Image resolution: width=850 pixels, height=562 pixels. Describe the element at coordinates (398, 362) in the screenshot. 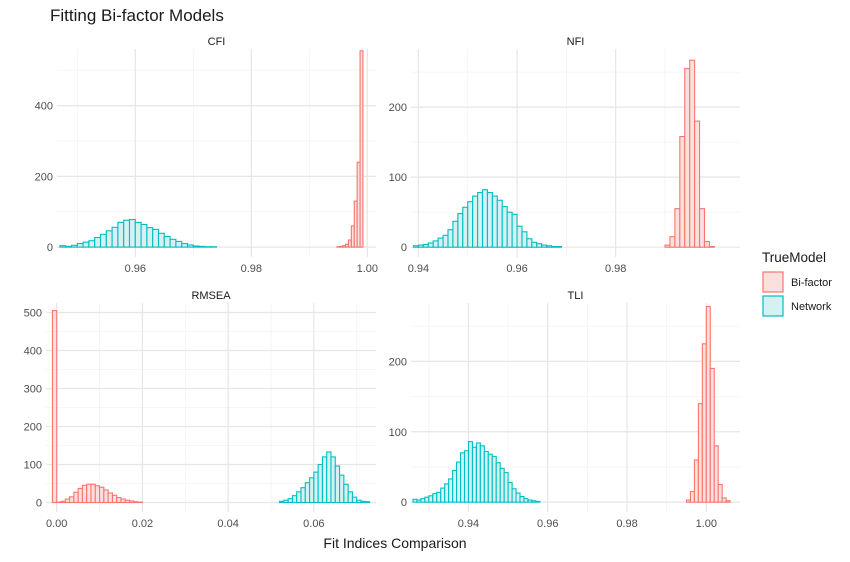

I see `y-tick-label: 200` at that location.